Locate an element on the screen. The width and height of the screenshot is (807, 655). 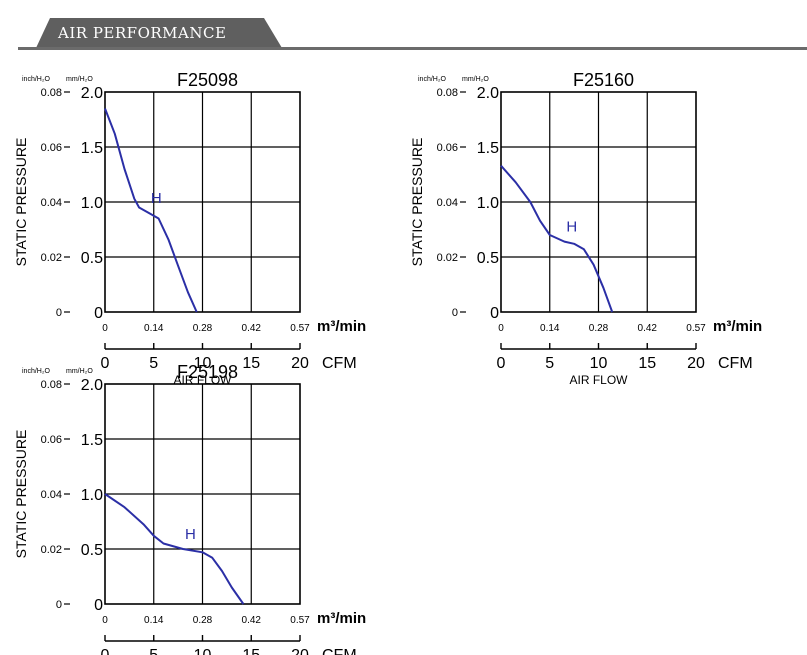
x-axis-title: AIR FLOW is located at coordinates (598, 380).